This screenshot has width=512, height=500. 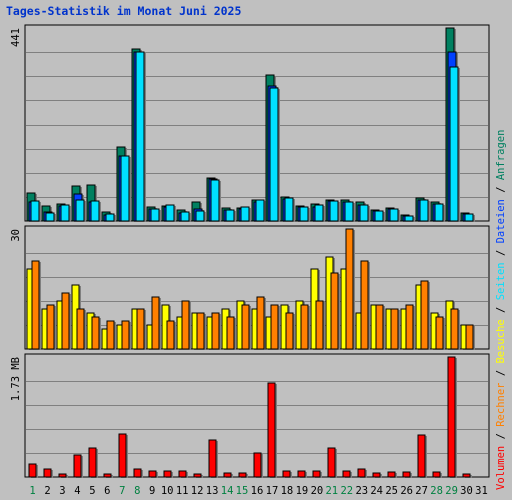 What do you see at coordinates (47, 473) in the screenshot?
I see `bar-volumen-2-fill` at bounding box center [47, 473].